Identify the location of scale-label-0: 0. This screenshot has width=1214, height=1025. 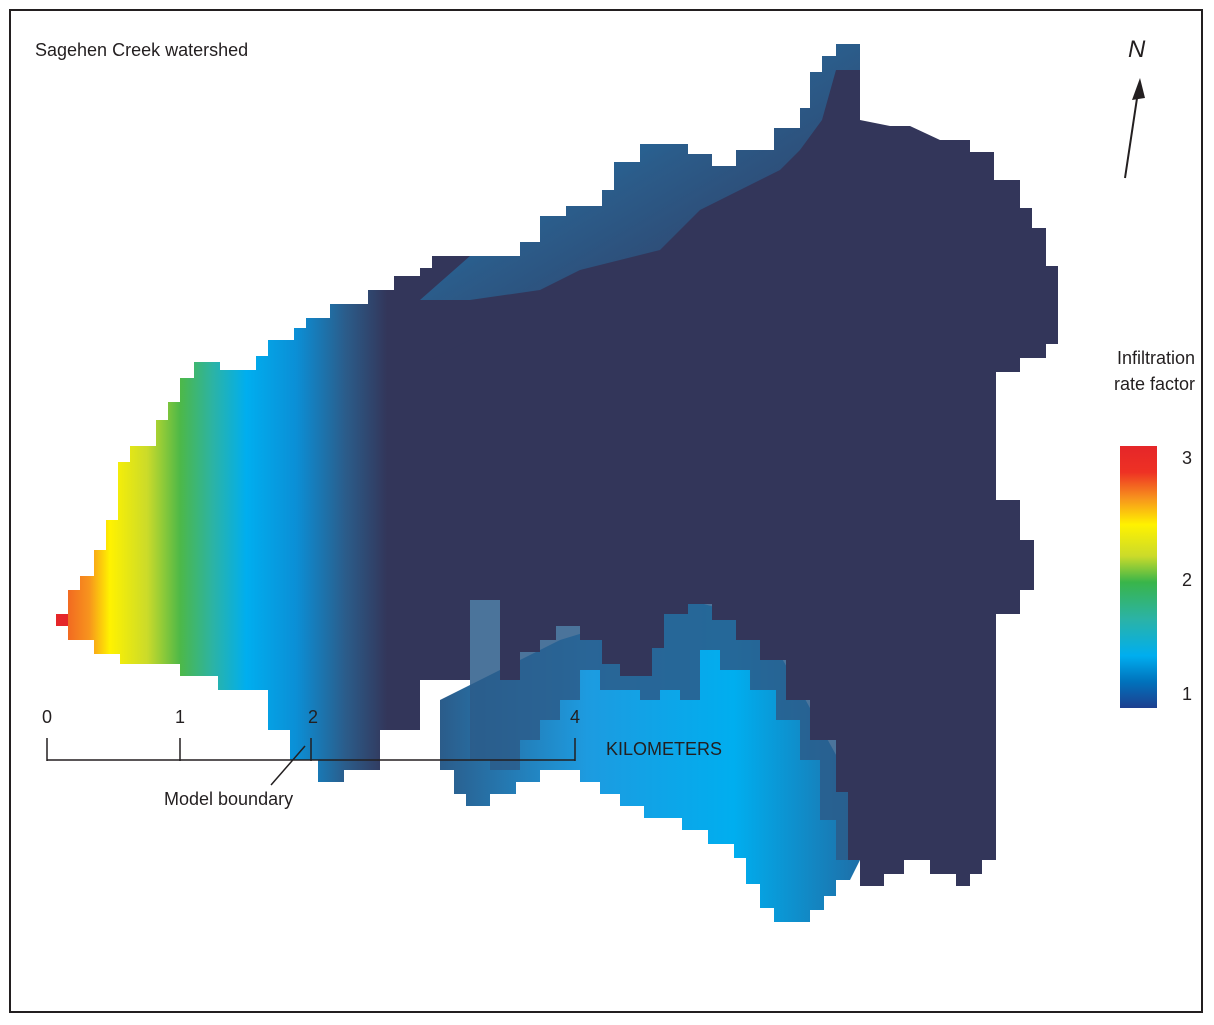
(47, 717).